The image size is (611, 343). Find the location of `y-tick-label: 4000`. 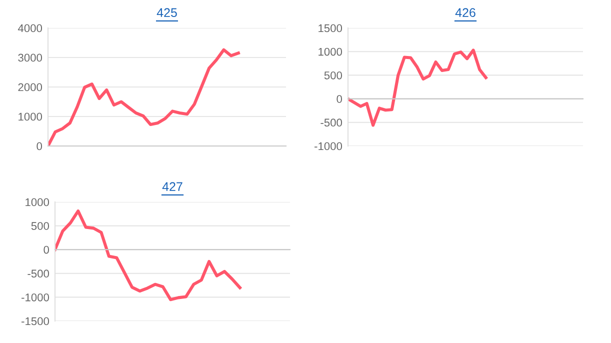

y-tick-label: 4000 is located at coordinates (30, 28).